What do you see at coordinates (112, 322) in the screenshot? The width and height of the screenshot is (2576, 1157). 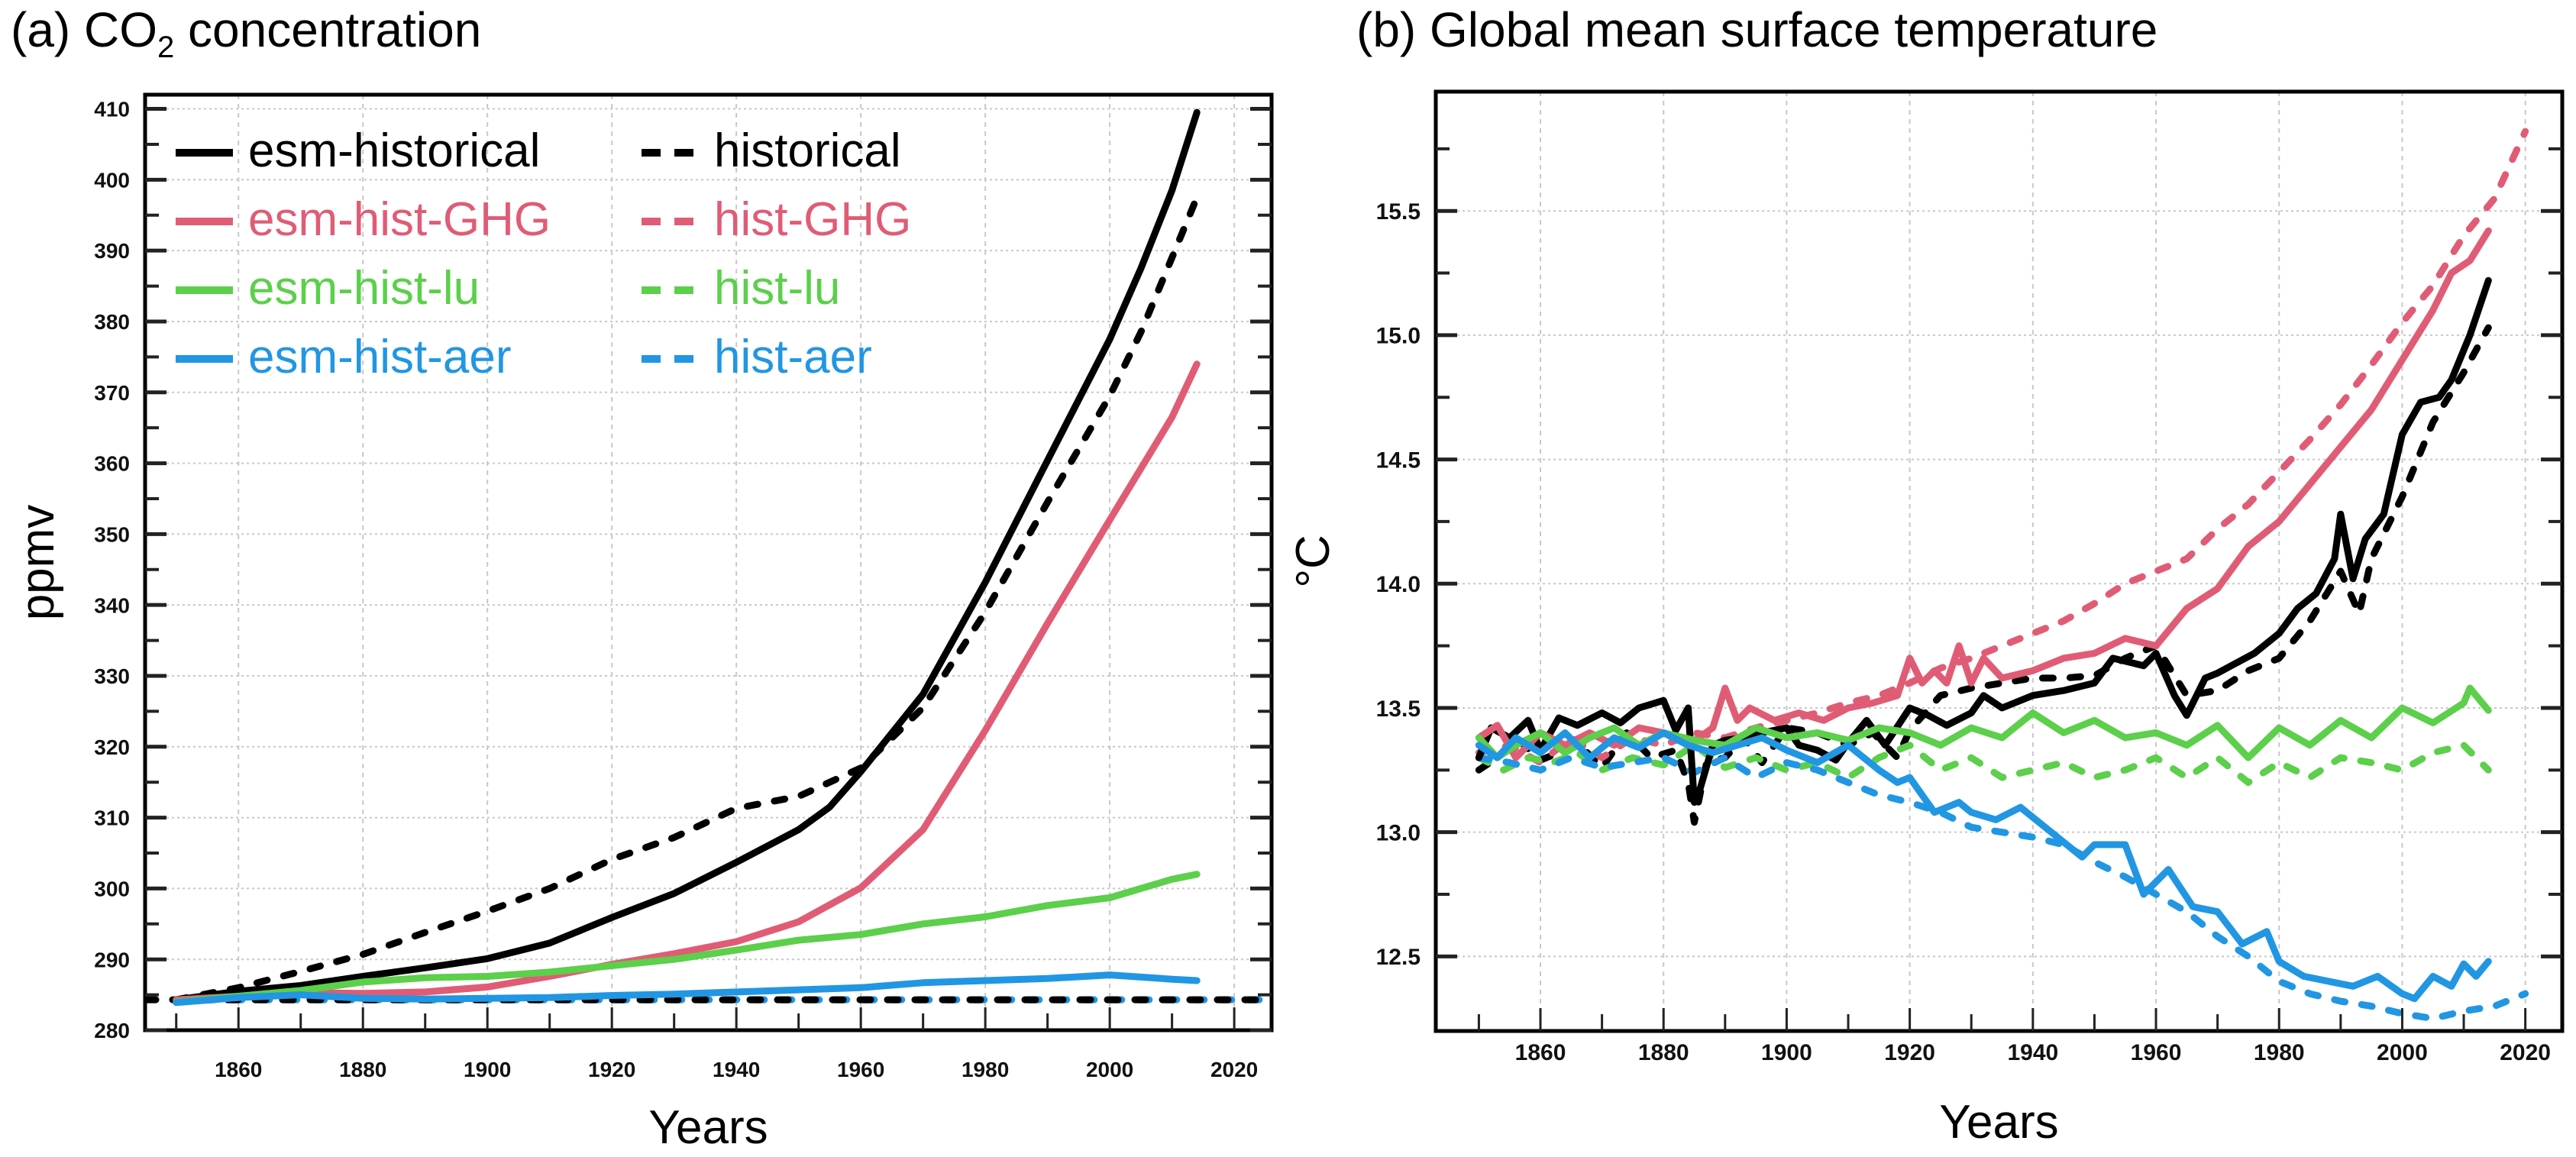 I see `y-tick-label: 380` at bounding box center [112, 322].